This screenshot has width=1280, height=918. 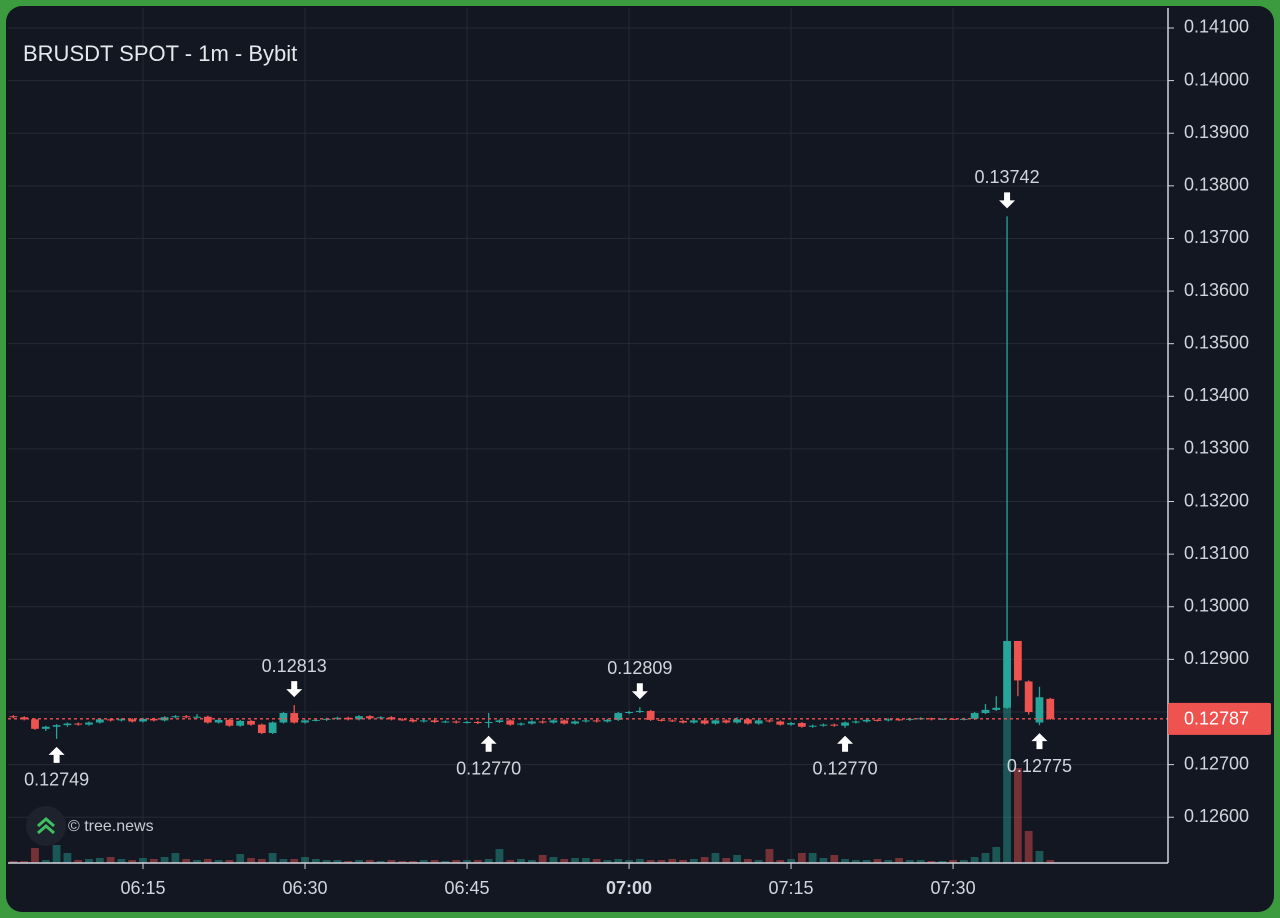 What do you see at coordinates (1216, 237) in the screenshot?
I see `y-tick-label: 0.13700` at bounding box center [1216, 237].